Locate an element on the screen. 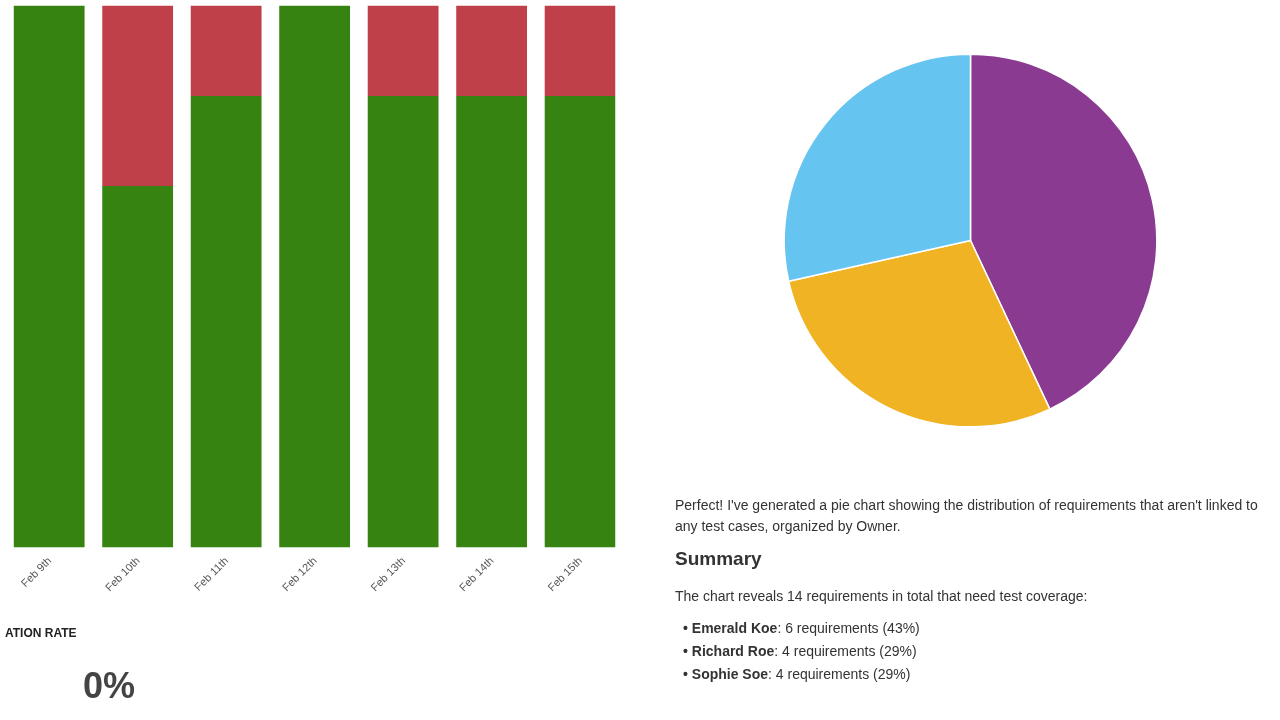 Image resolution: width=1280 pixels, height=720 pixels. x-tick-label: Feb 12th is located at coordinates (299, 574).